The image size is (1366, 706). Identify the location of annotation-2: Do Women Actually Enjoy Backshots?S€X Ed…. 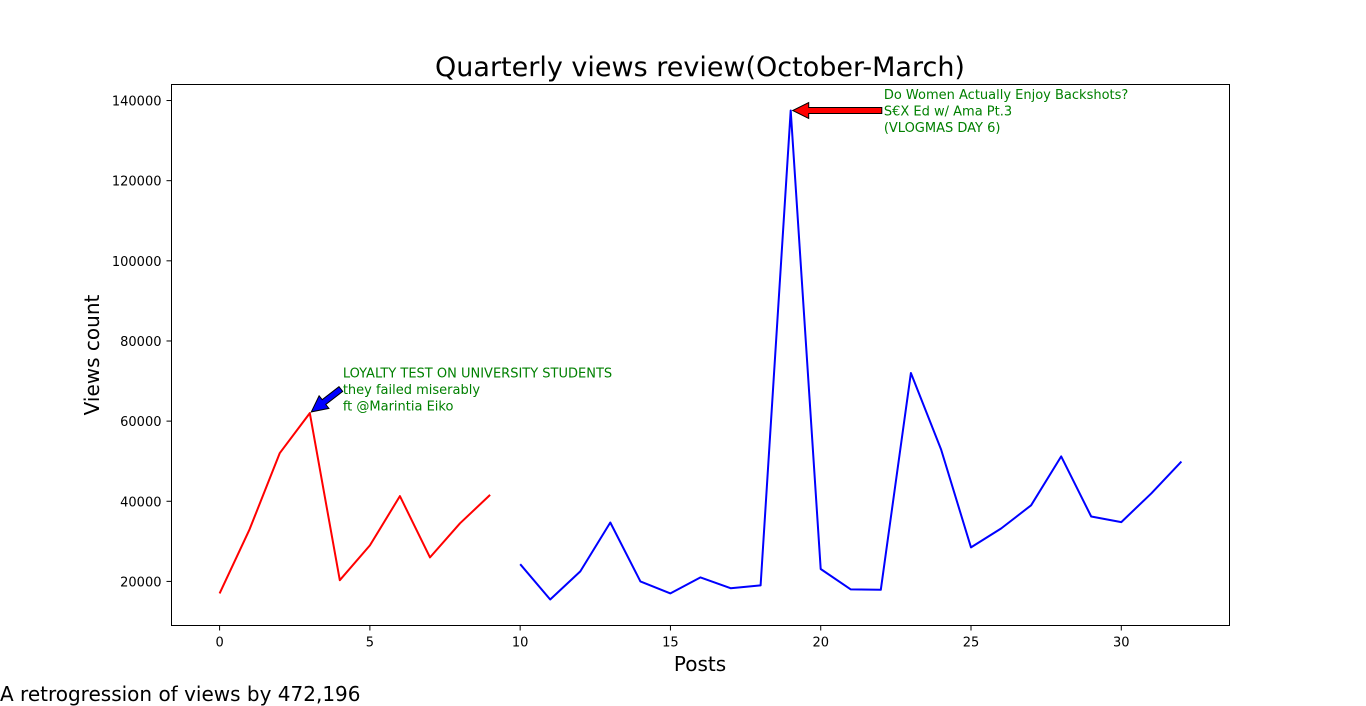
(959, 112).